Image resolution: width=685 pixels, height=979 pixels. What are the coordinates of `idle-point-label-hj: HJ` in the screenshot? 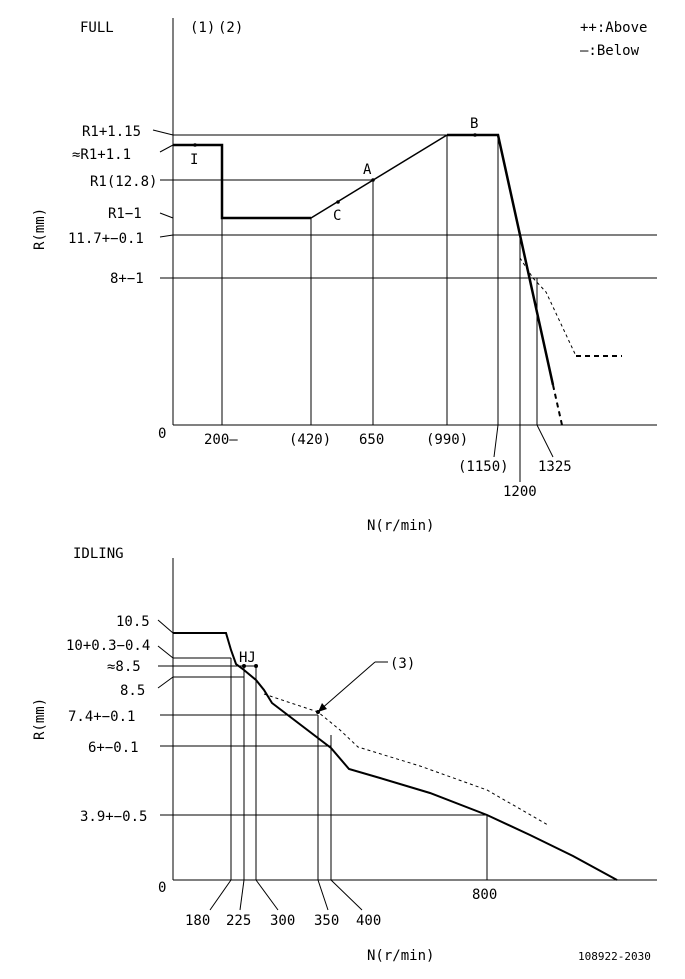 It's located at (247, 658).